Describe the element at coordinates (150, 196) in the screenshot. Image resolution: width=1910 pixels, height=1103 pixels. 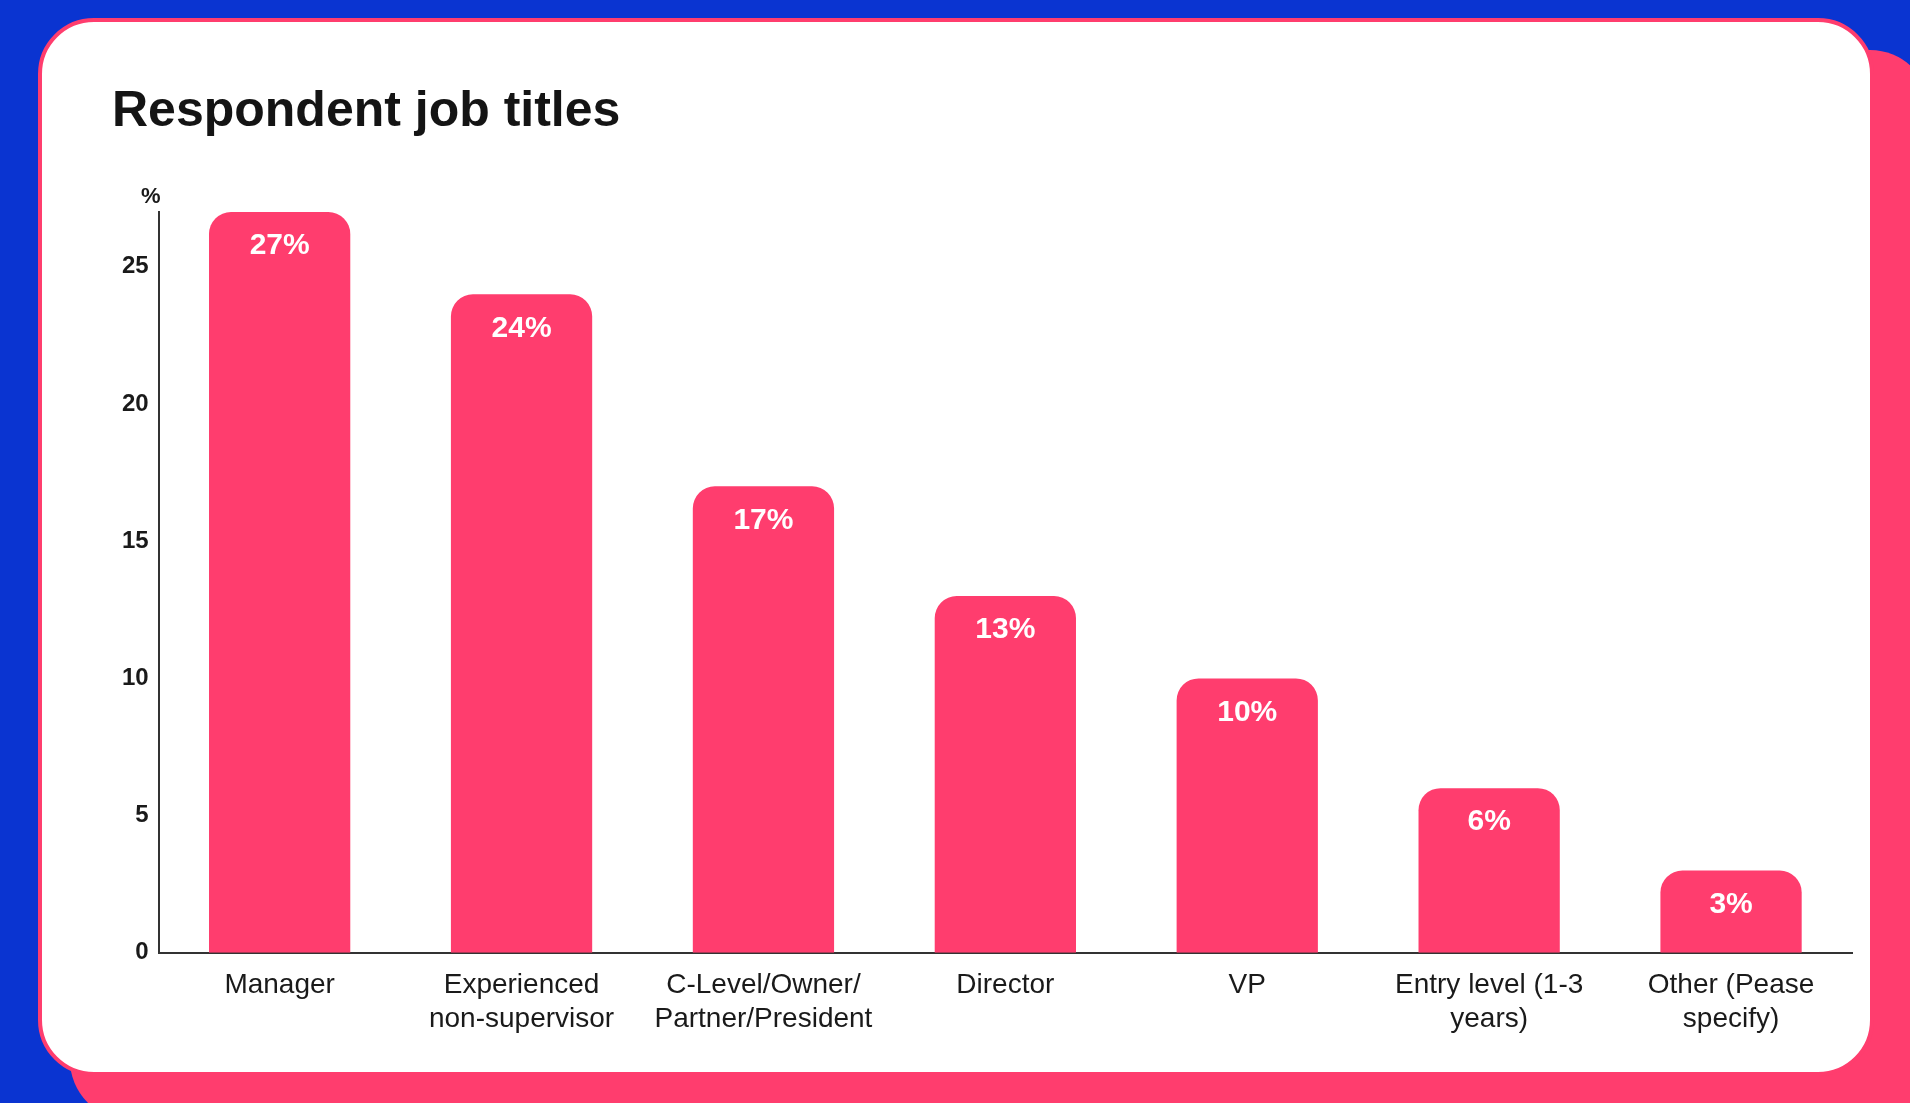
I see `y-axis-title: %` at that location.